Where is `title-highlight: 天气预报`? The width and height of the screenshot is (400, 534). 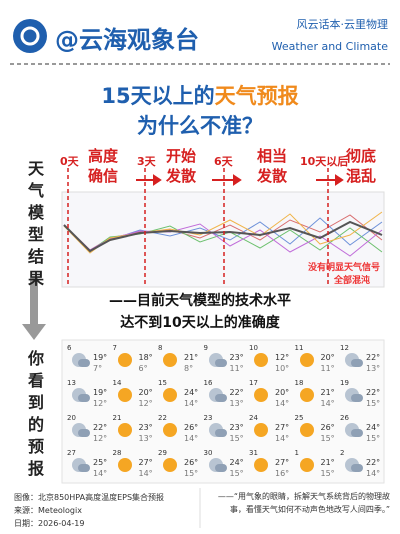 title-highlight: 天气预报 is located at coordinates (256, 96).